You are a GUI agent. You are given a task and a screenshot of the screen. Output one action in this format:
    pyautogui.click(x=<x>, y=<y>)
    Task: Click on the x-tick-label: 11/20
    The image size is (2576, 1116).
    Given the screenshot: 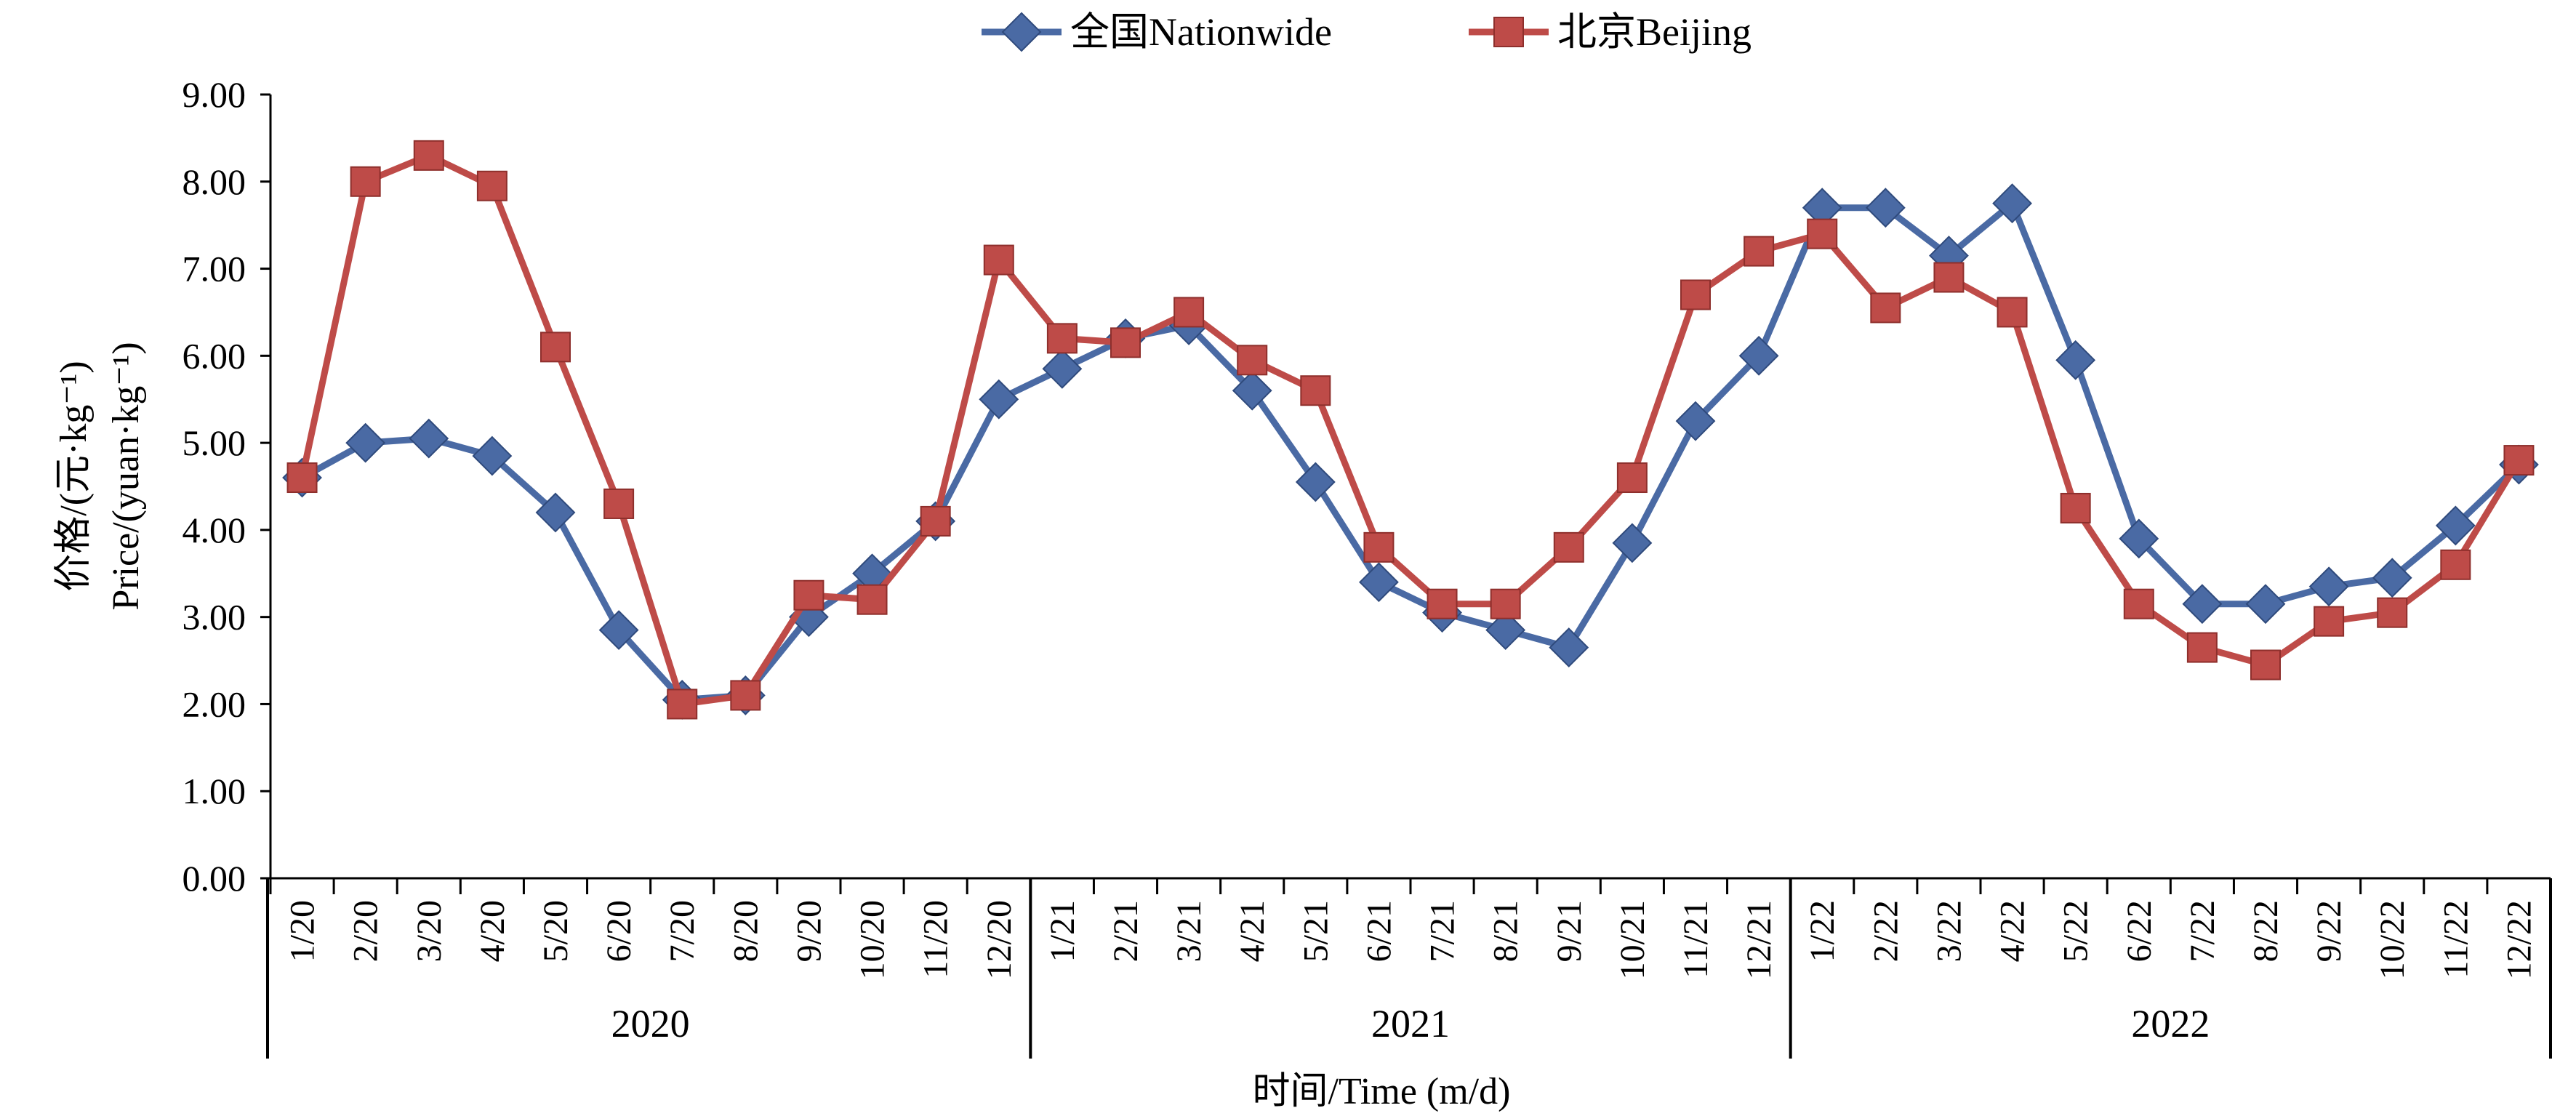 What is the action you would take?
    pyautogui.click(x=936, y=939)
    